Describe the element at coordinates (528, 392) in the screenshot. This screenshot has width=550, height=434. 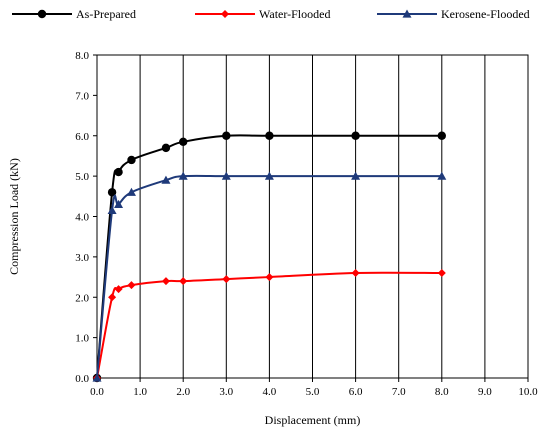
I see `x-tick-label: 10.0` at that location.